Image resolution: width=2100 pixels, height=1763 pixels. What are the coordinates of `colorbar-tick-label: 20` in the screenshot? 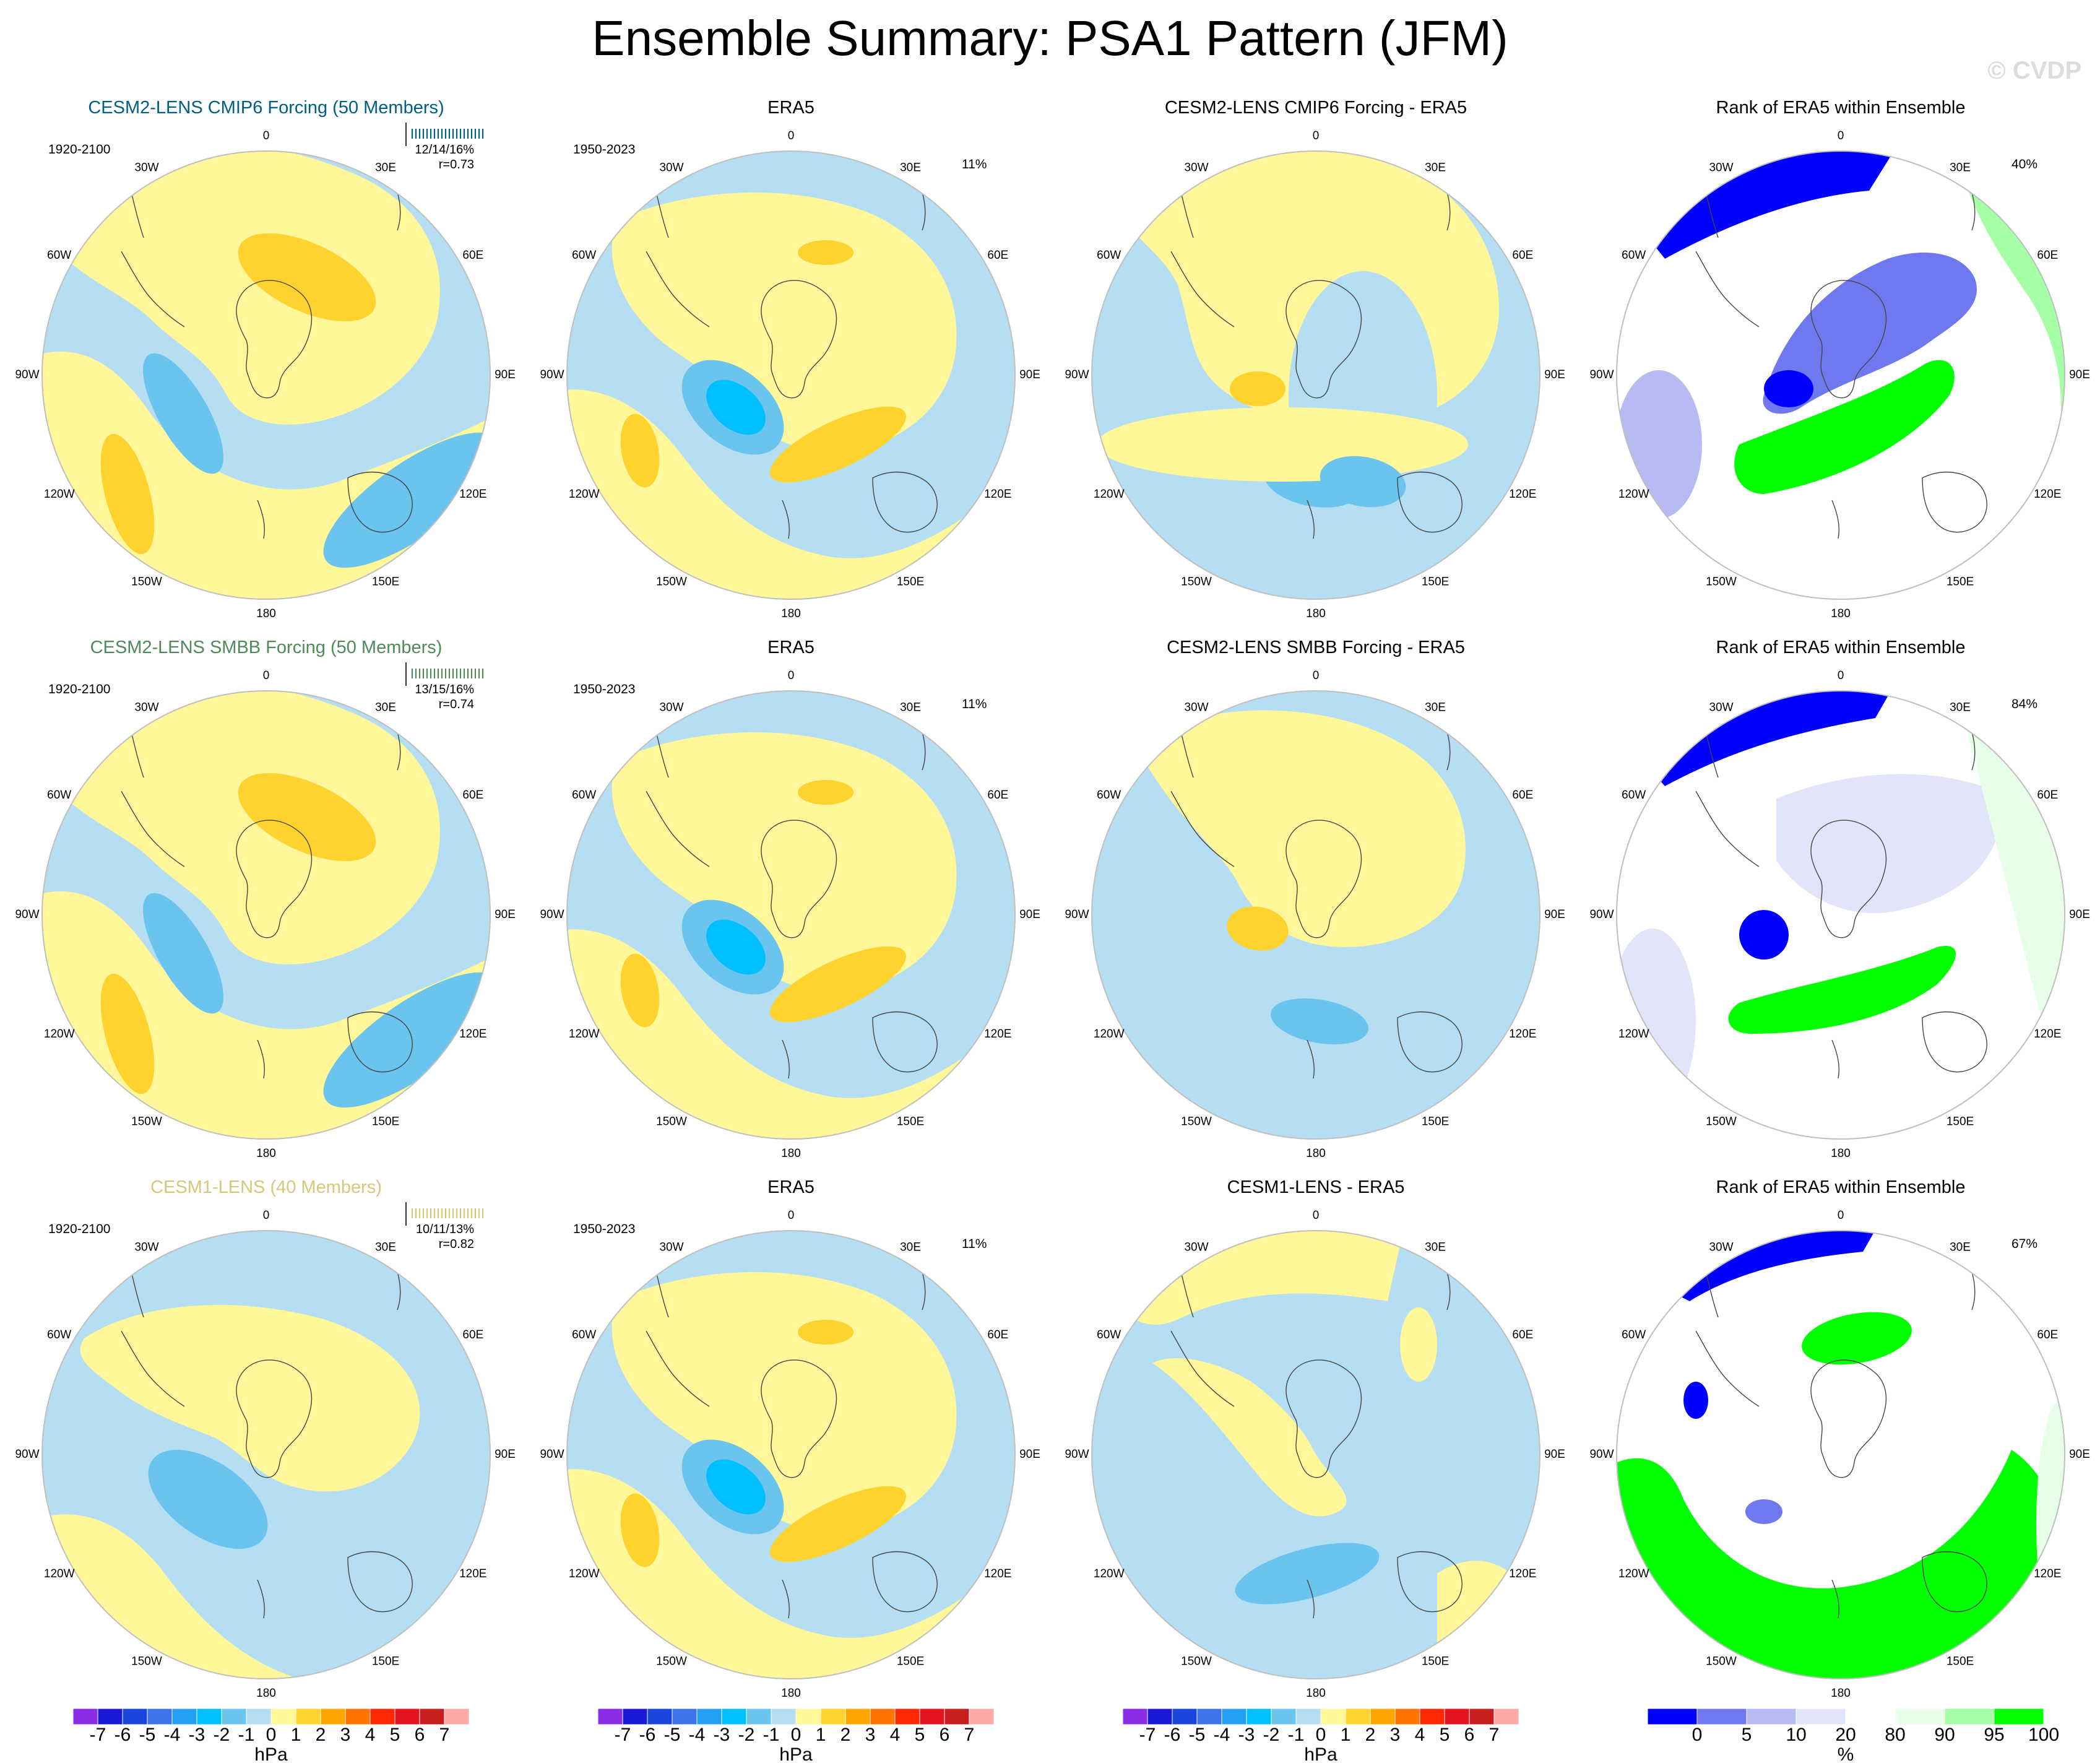 It's located at (1845, 1735).